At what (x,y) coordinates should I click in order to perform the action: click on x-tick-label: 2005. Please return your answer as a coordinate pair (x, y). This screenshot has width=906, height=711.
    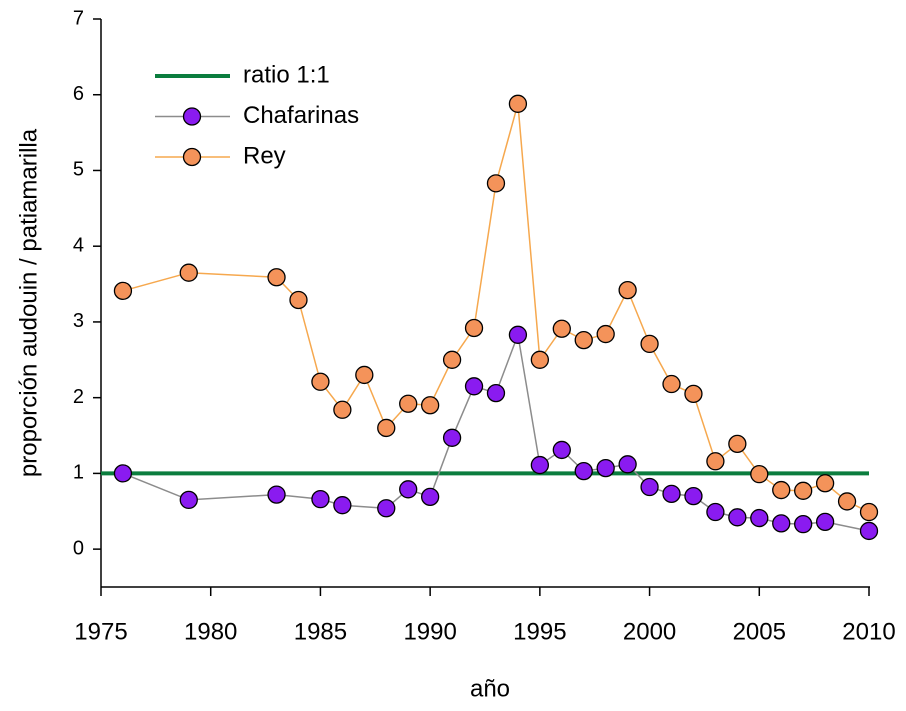
    Looking at the image, I should click on (759, 631).